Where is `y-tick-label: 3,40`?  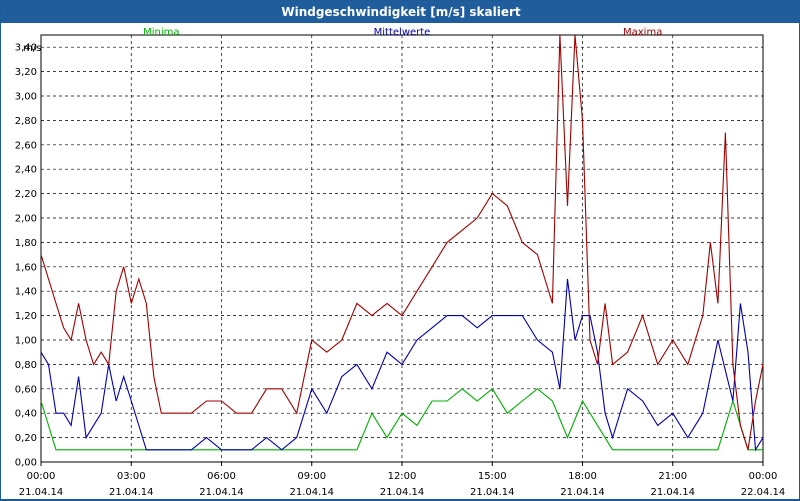 y-tick-label: 3,40 is located at coordinates (26, 48).